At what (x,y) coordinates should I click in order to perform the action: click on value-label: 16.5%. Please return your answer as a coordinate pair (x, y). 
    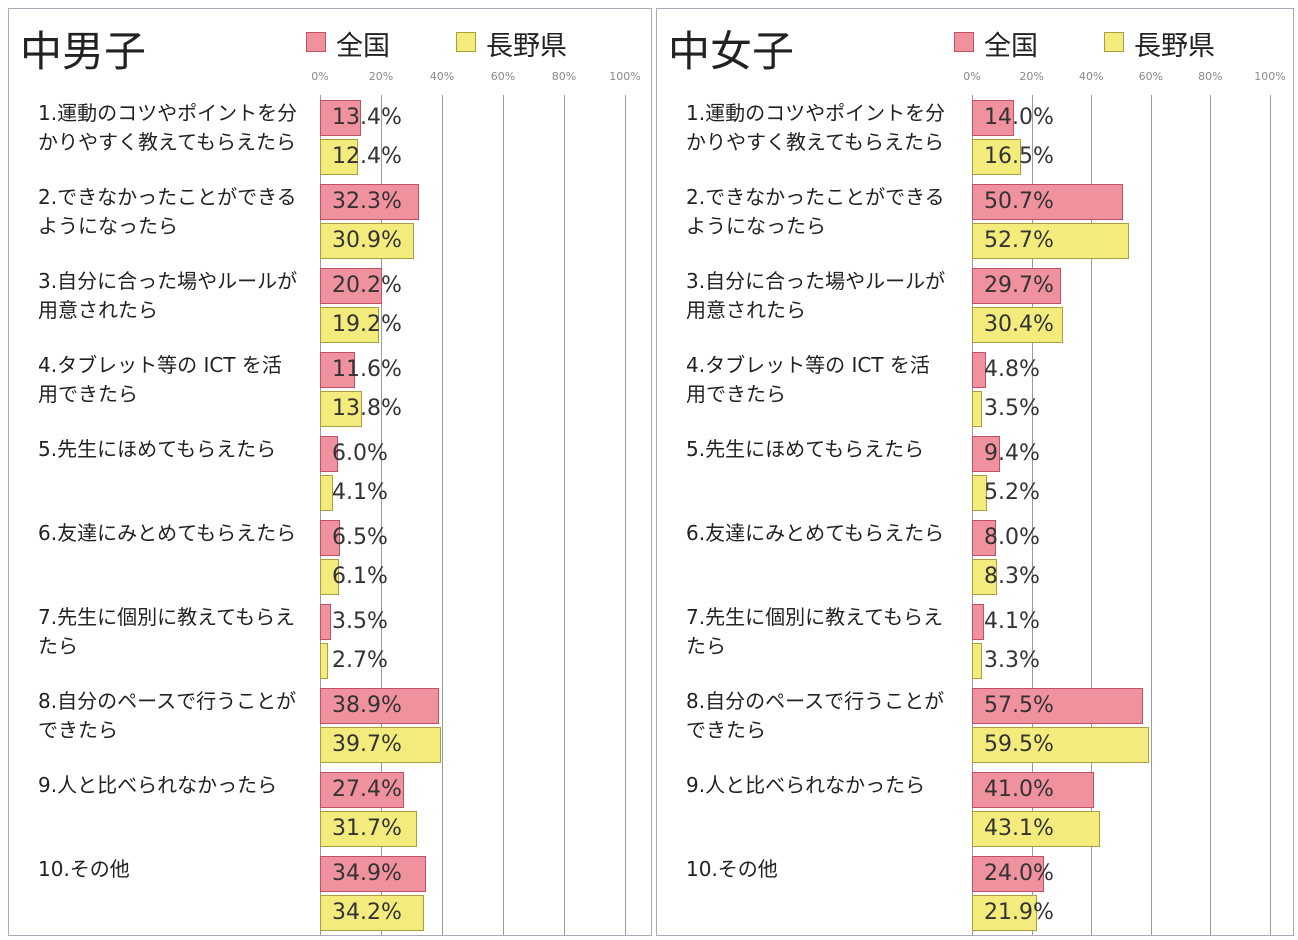
    Looking at the image, I should click on (1019, 156).